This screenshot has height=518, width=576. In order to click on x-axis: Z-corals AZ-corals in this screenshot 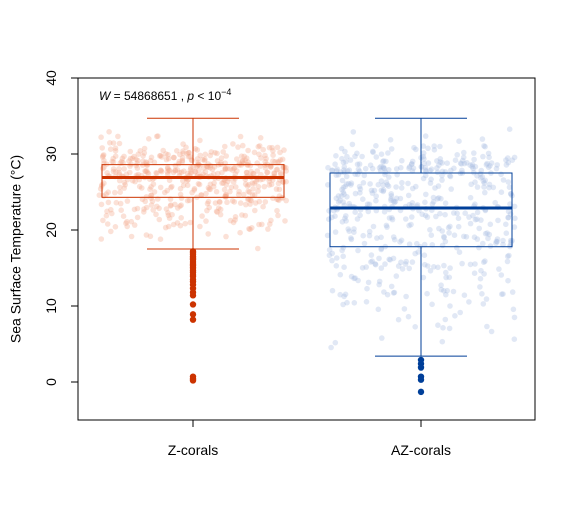, I will do `click(309, 438)`.